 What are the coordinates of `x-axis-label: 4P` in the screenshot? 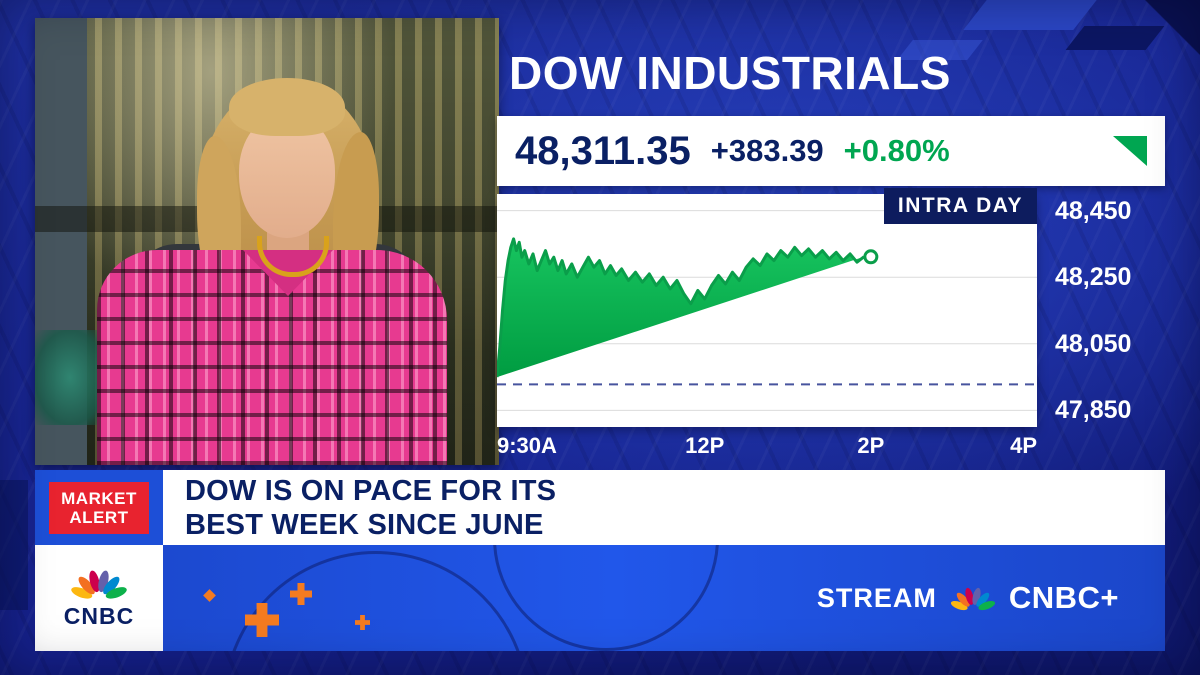 It's located at (1023, 445).